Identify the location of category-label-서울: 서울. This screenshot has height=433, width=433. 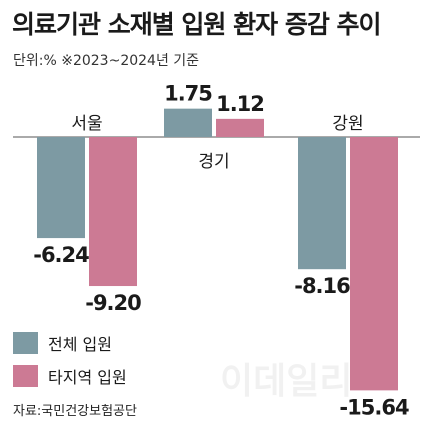
(86, 124).